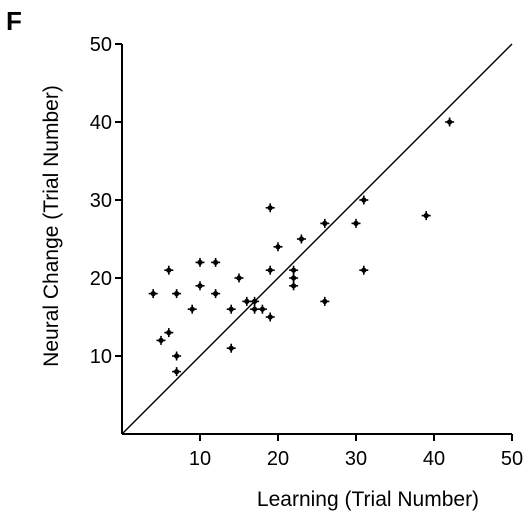 This screenshot has width=531, height=521. Describe the element at coordinates (14, 21) in the screenshot. I see `panel-letter: F` at that location.